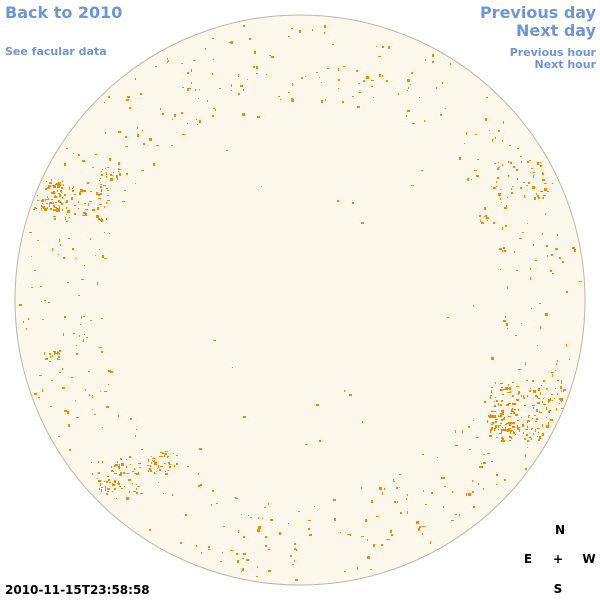 The image size is (600, 600). What do you see at coordinates (528, 559) in the screenshot?
I see `compass-east: E` at bounding box center [528, 559].